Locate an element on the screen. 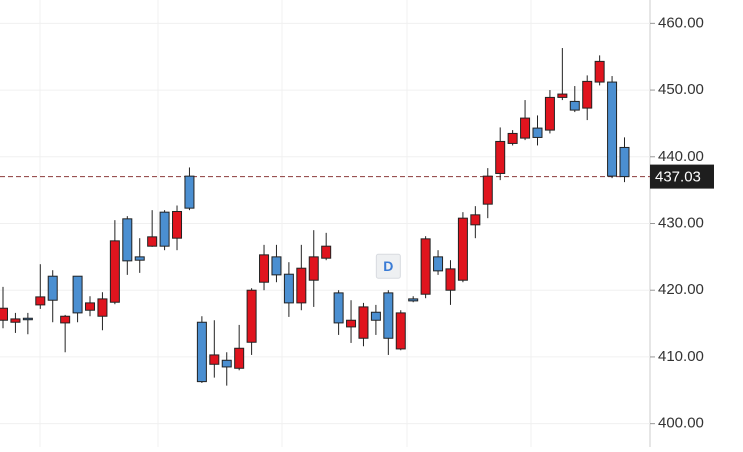 This screenshot has height=452, width=743. y-tick-label: 450.00 is located at coordinates (681, 89).